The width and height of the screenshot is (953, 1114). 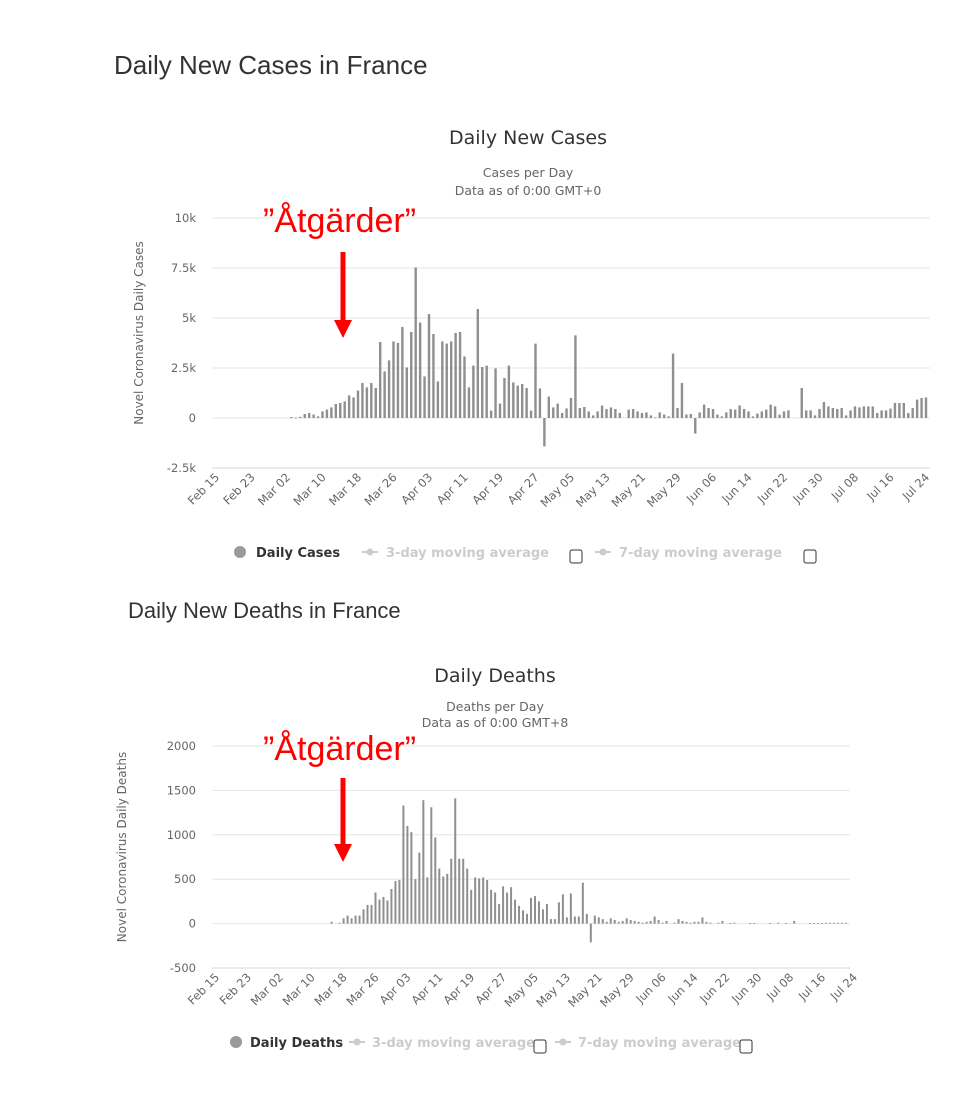 I want to click on cases-legend-item-3day: 3-day moving average, so click(x=467, y=553).